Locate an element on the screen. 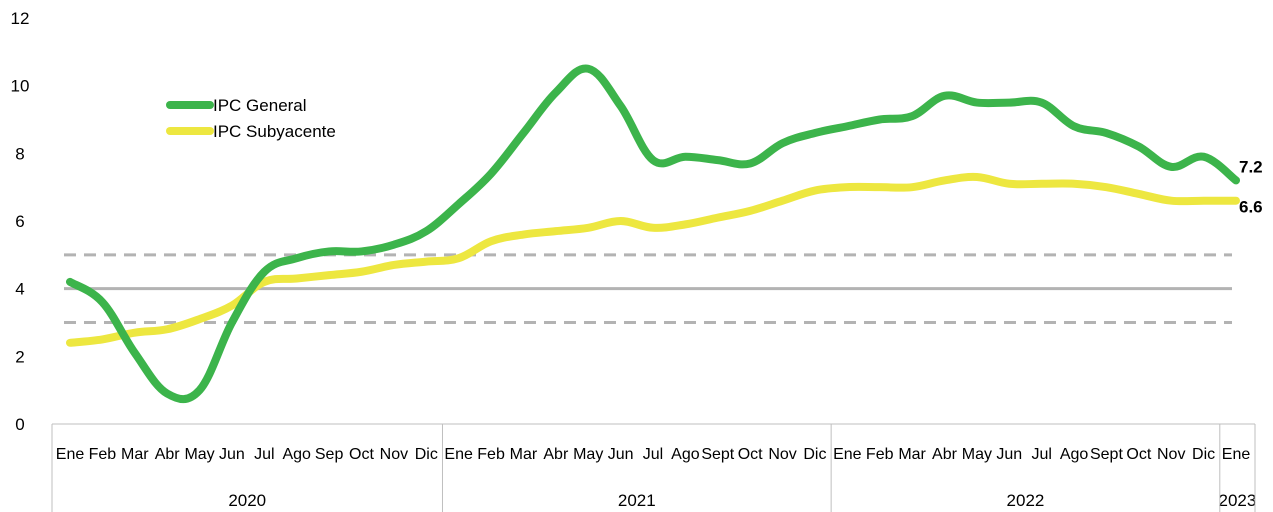 This screenshot has height=512, width=1273. y-tick-label: 2 is located at coordinates (19, 356).